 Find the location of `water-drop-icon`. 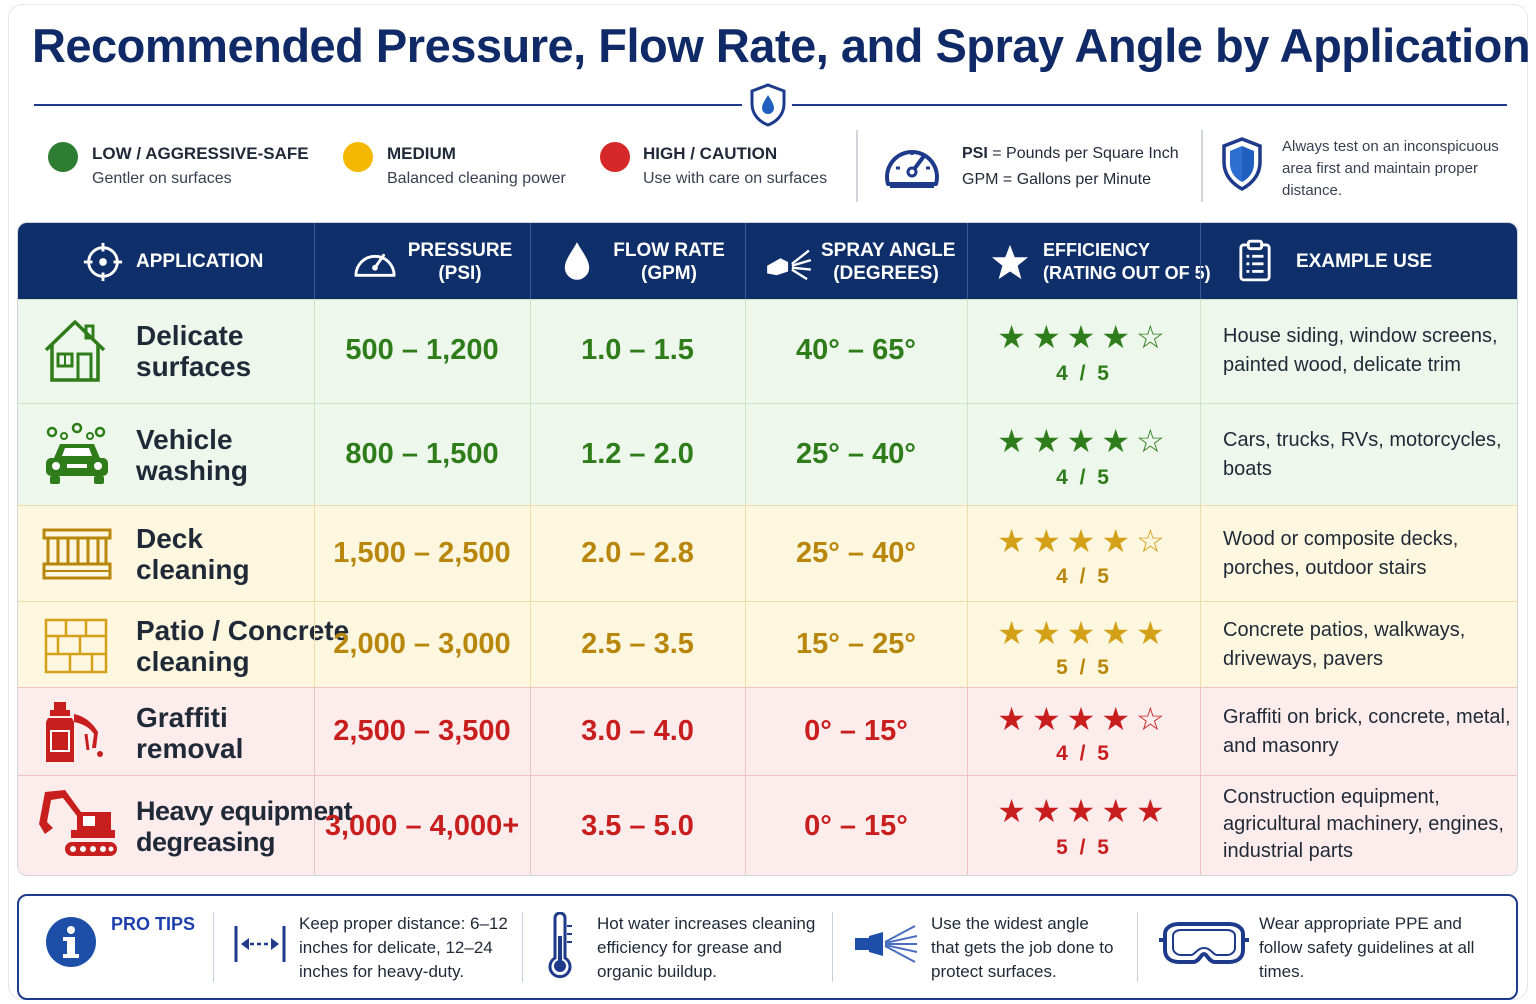

water-drop-icon is located at coordinates (577, 261).